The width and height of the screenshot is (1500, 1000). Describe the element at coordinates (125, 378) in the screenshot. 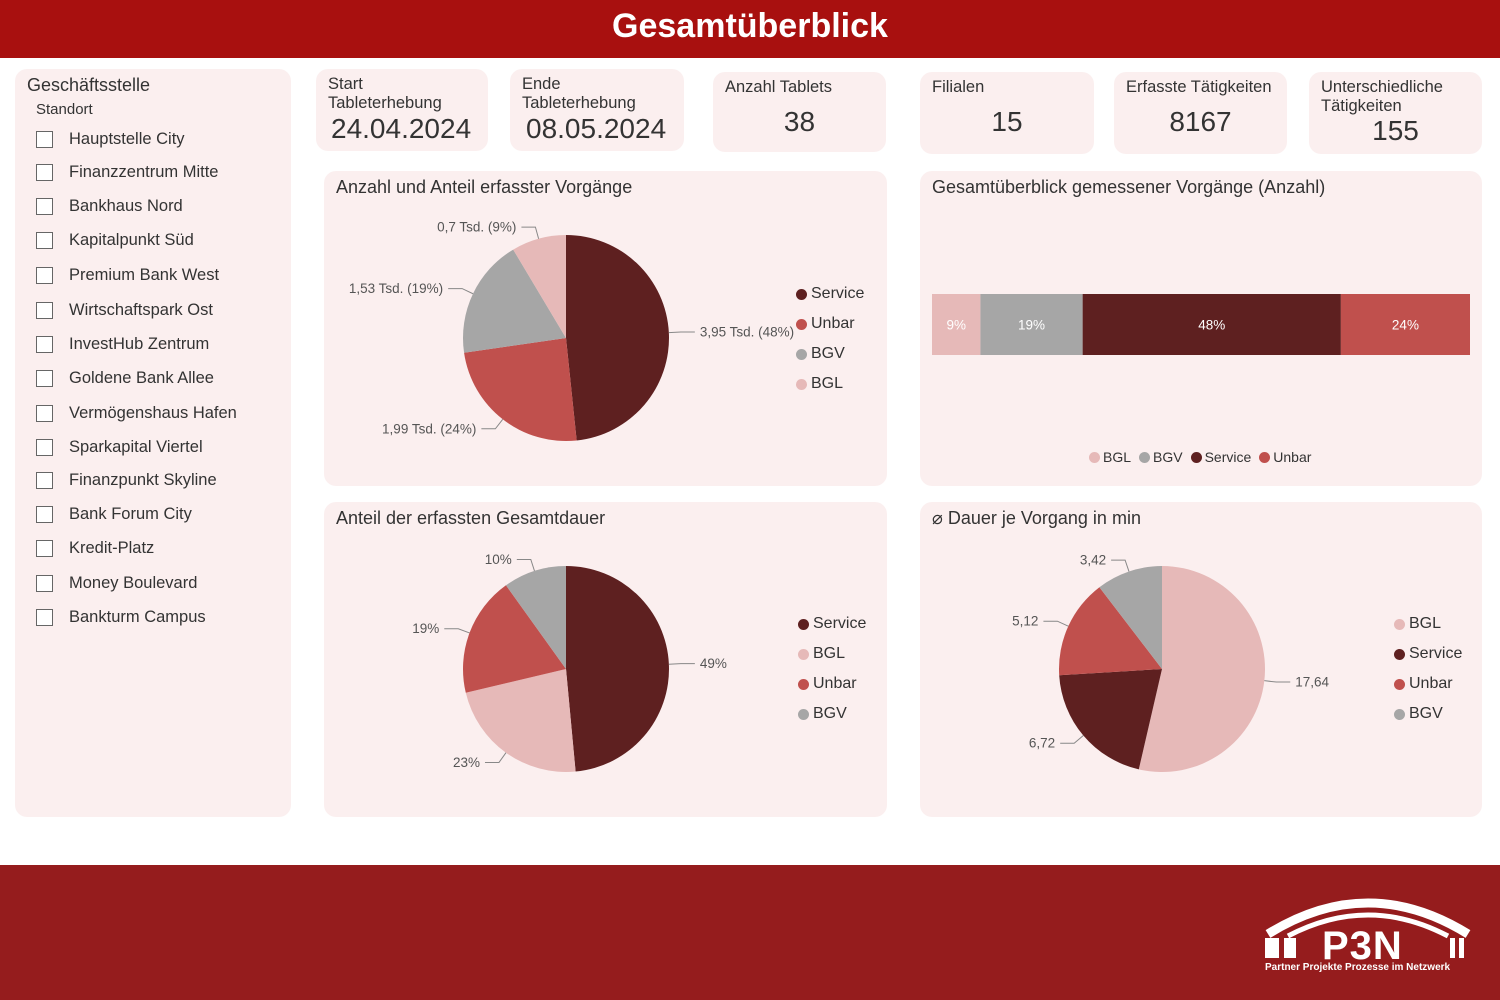

I see `filter-item: Goldene Bank Allee` at that location.